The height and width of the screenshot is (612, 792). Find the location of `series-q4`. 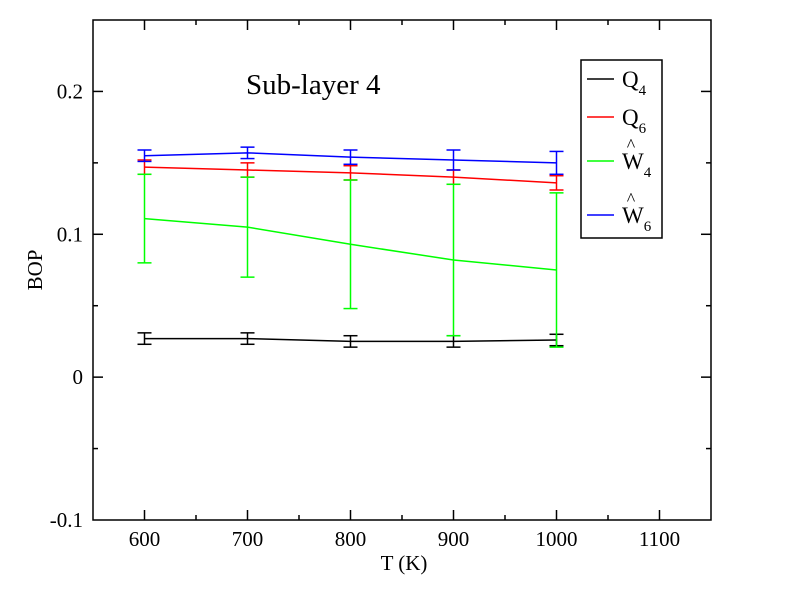

series-q4 is located at coordinates (350, 340).